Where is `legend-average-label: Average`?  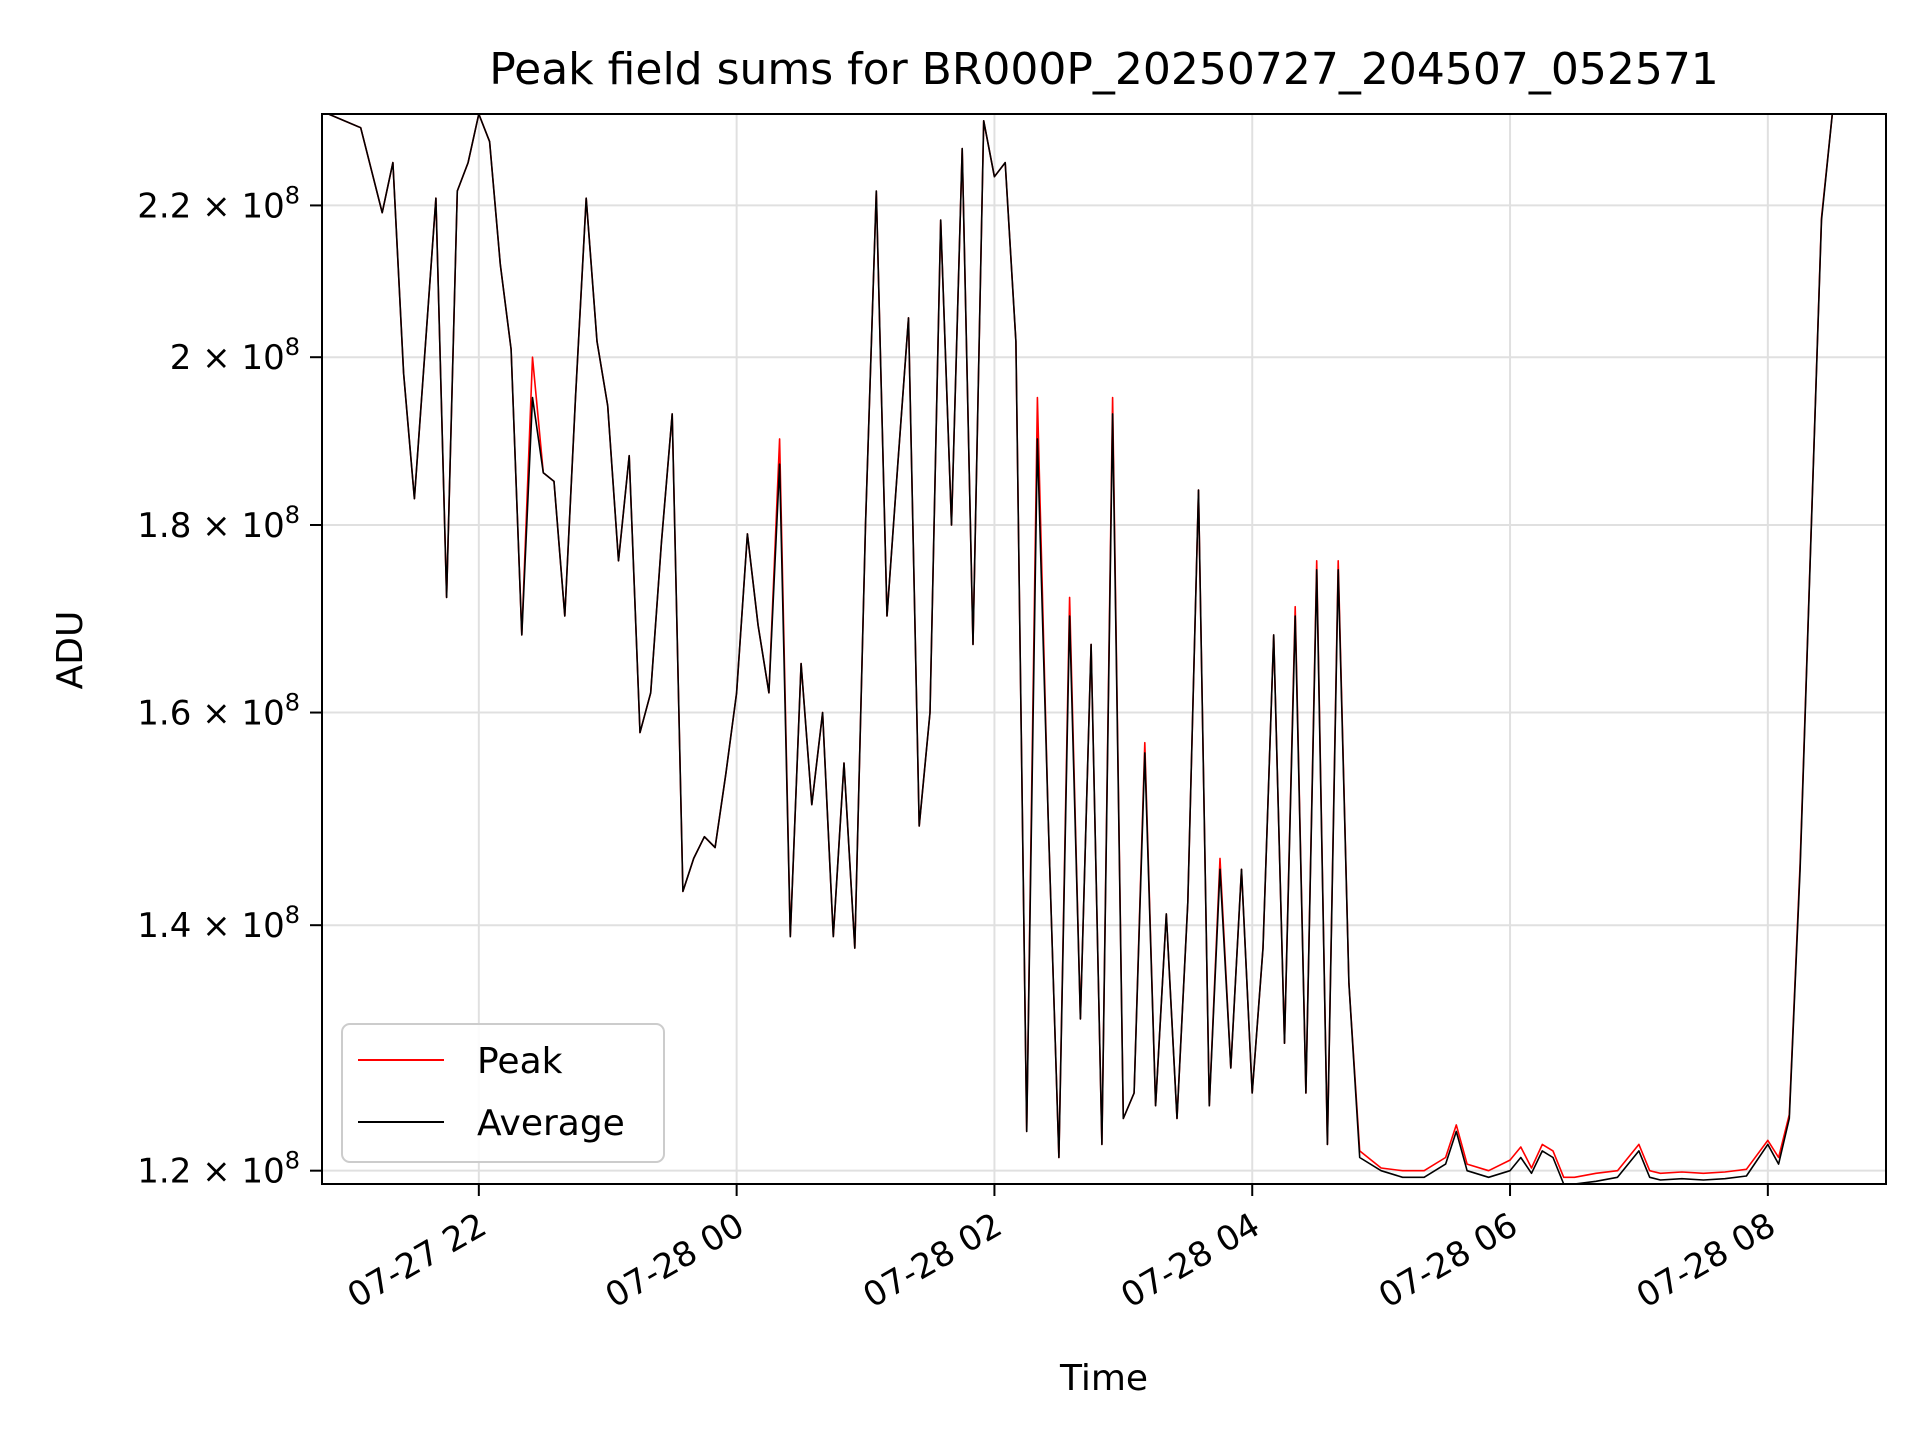
legend-average-label: Average is located at coordinates (551, 1123).